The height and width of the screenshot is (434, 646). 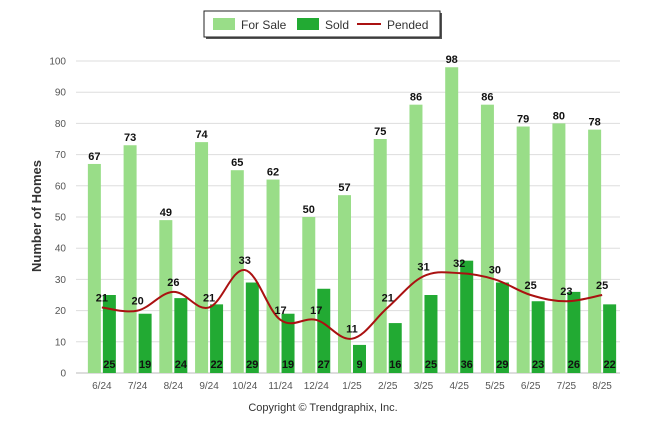 What do you see at coordinates (495, 386) in the screenshot?
I see `x-tick-label: 5/25` at bounding box center [495, 386].